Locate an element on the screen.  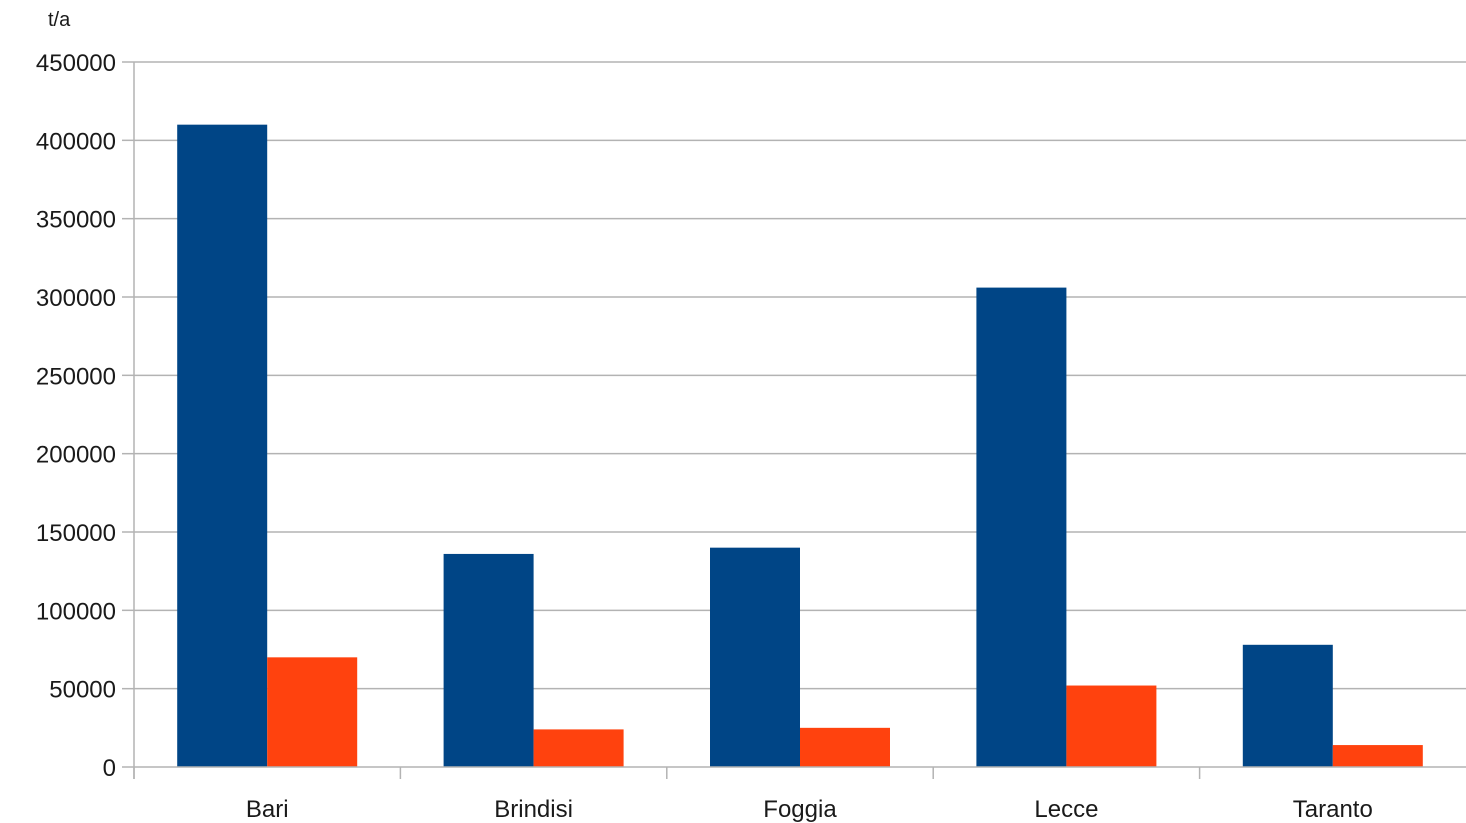
y-tick-label: 450000 is located at coordinates (76, 63).